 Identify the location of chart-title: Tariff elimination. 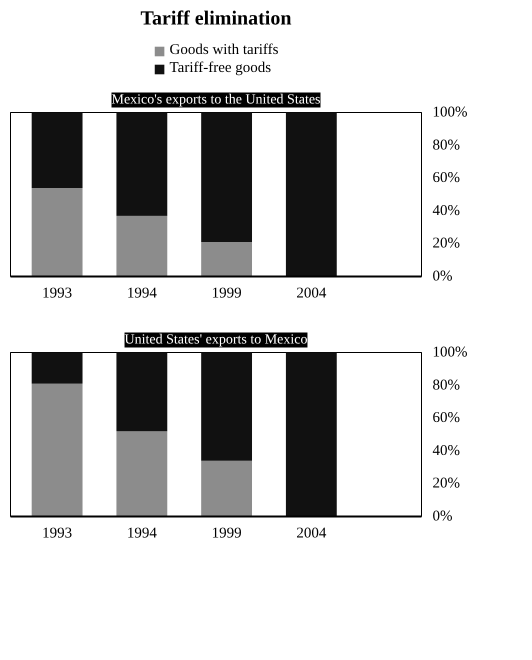
(216, 19).